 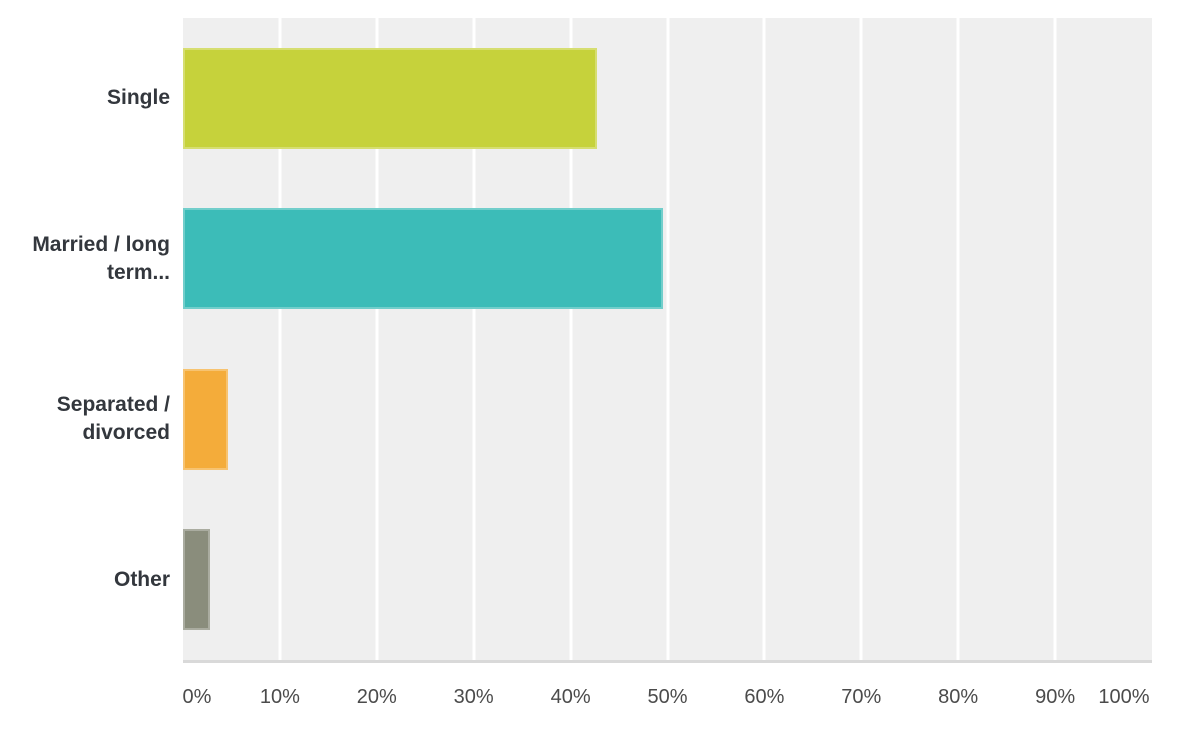 I want to click on x-tick-label-10: 10%, so click(x=279, y=697).